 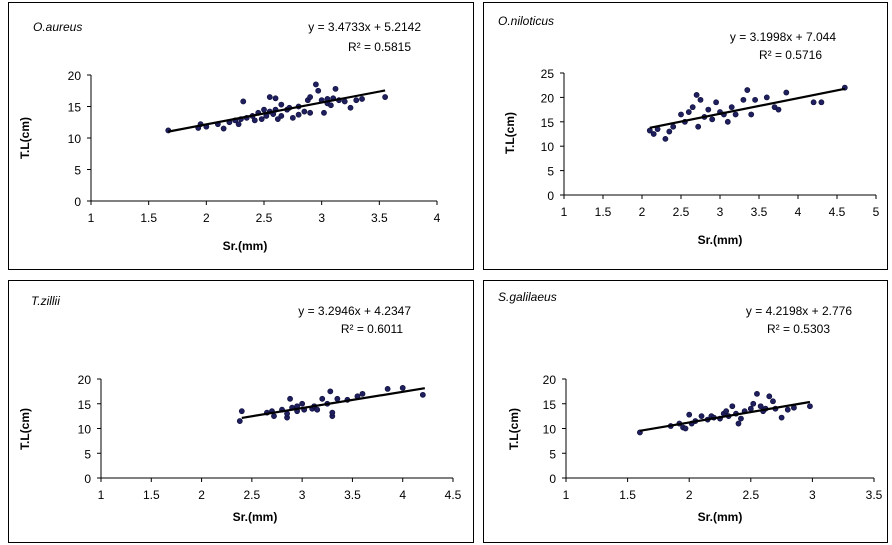 What do you see at coordinates (548, 147) in the screenshot?
I see `y-tick-label: 10` at bounding box center [548, 147].